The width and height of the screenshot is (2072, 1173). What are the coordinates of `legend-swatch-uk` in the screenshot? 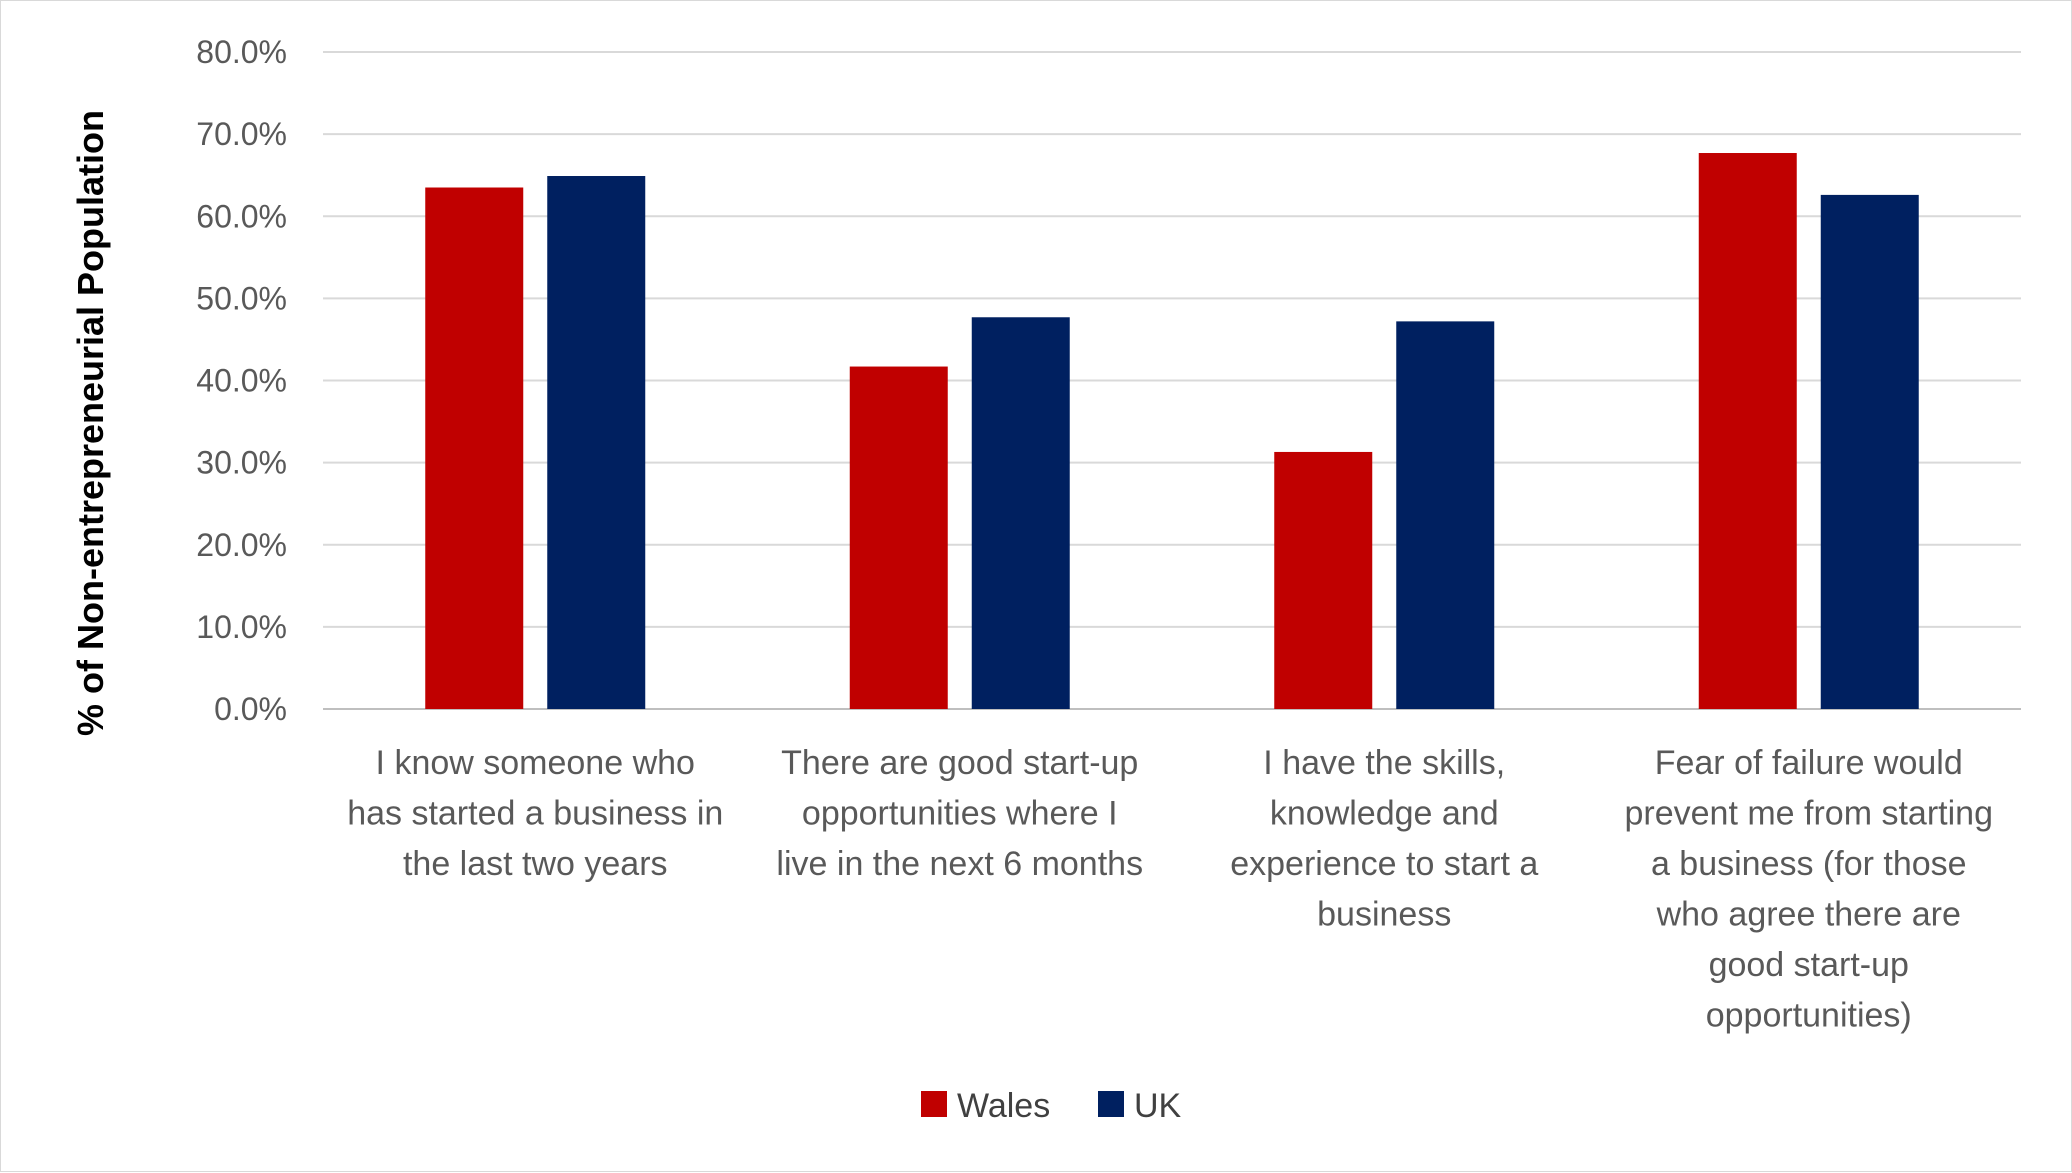 It's located at (1111, 1104).